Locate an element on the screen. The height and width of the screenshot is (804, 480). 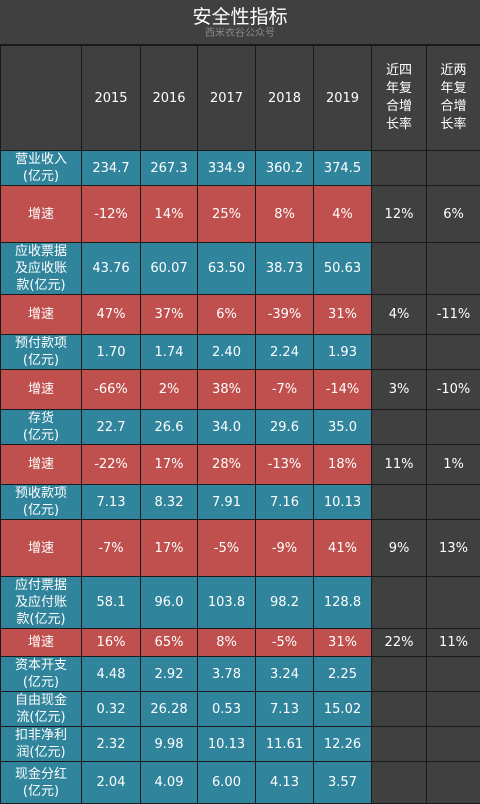
value-cell: 14% is located at coordinates (169, 214).